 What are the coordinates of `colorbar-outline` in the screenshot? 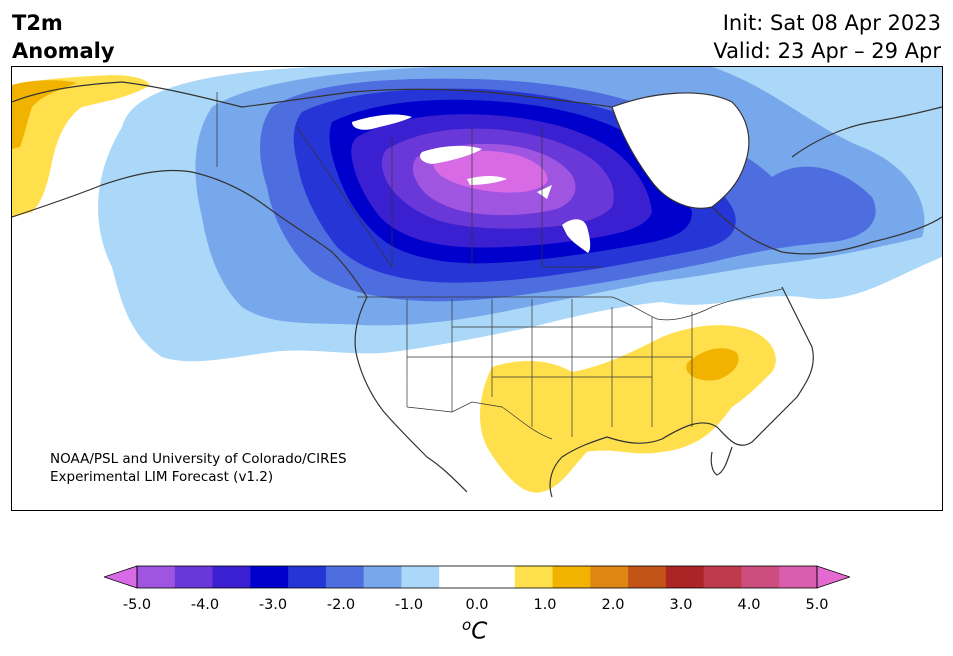 It's located at (477, 577).